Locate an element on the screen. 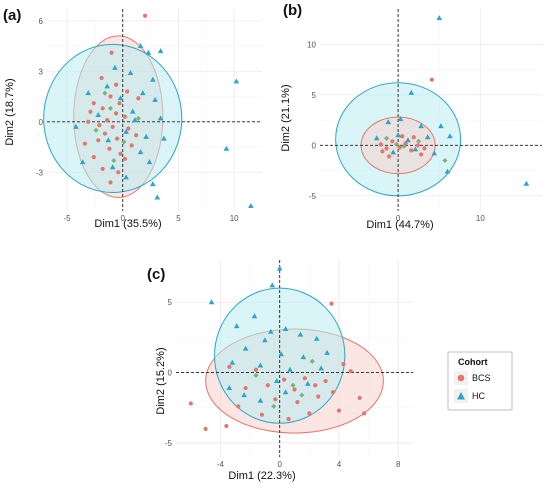  panel-c-x-tick-label: 8 is located at coordinates (398, 464).